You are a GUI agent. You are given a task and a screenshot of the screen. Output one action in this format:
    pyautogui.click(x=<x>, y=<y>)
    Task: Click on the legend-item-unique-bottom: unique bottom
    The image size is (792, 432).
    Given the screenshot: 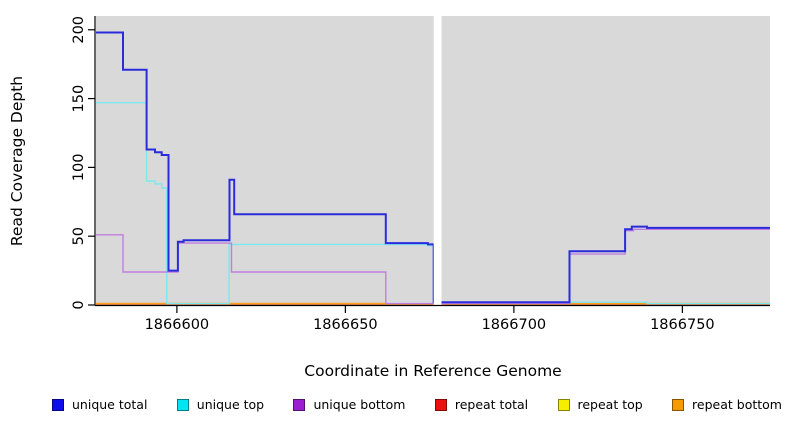 What is the action you would take?
    pyautogui.click(x=349, y=404)
    